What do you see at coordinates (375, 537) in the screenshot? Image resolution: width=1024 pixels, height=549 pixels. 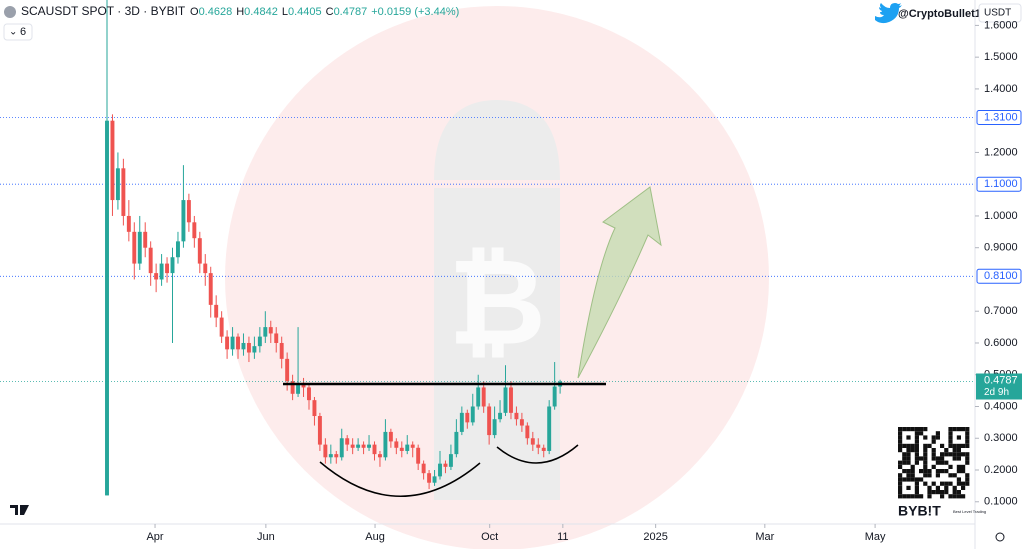 I see `x-tick-label: Aug` at bounding box center [375, 537].